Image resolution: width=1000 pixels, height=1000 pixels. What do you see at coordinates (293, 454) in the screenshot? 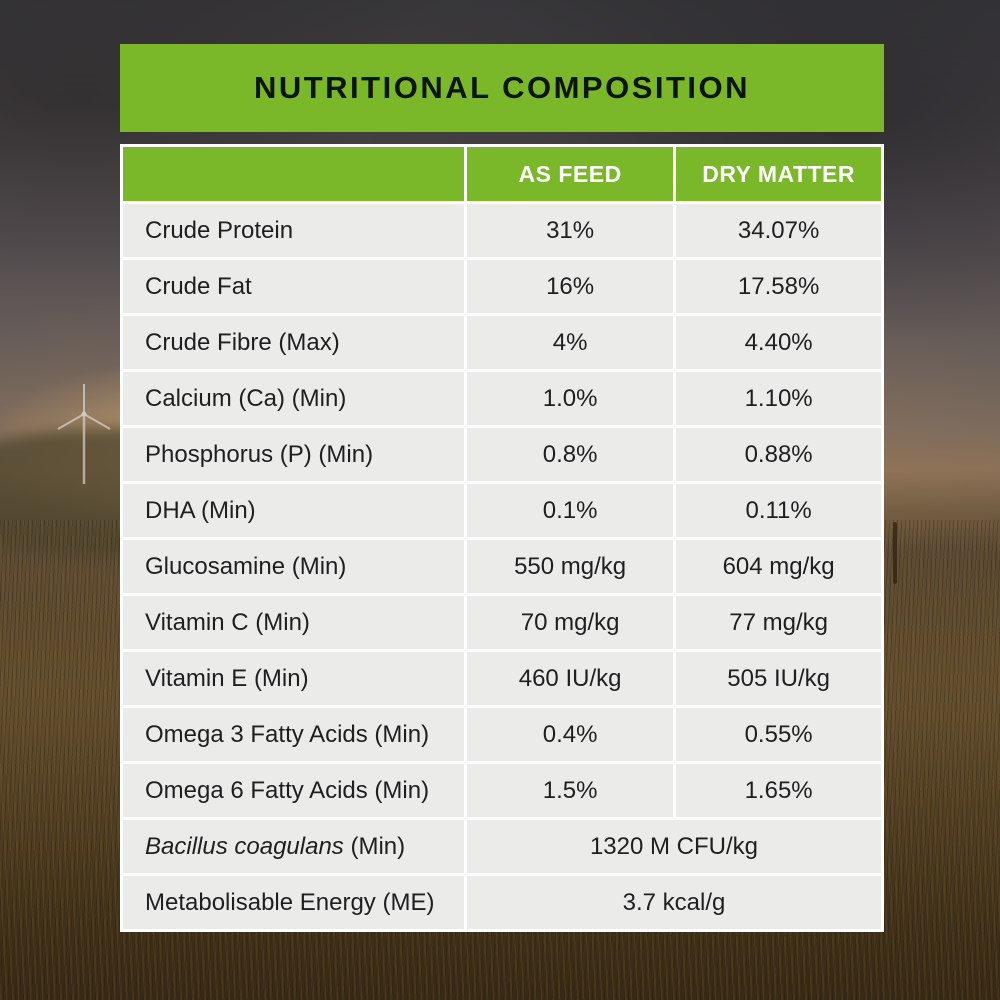
I see `nutrient-label: Phosphorus (P) (Min)` at bounding box center [293, 454].